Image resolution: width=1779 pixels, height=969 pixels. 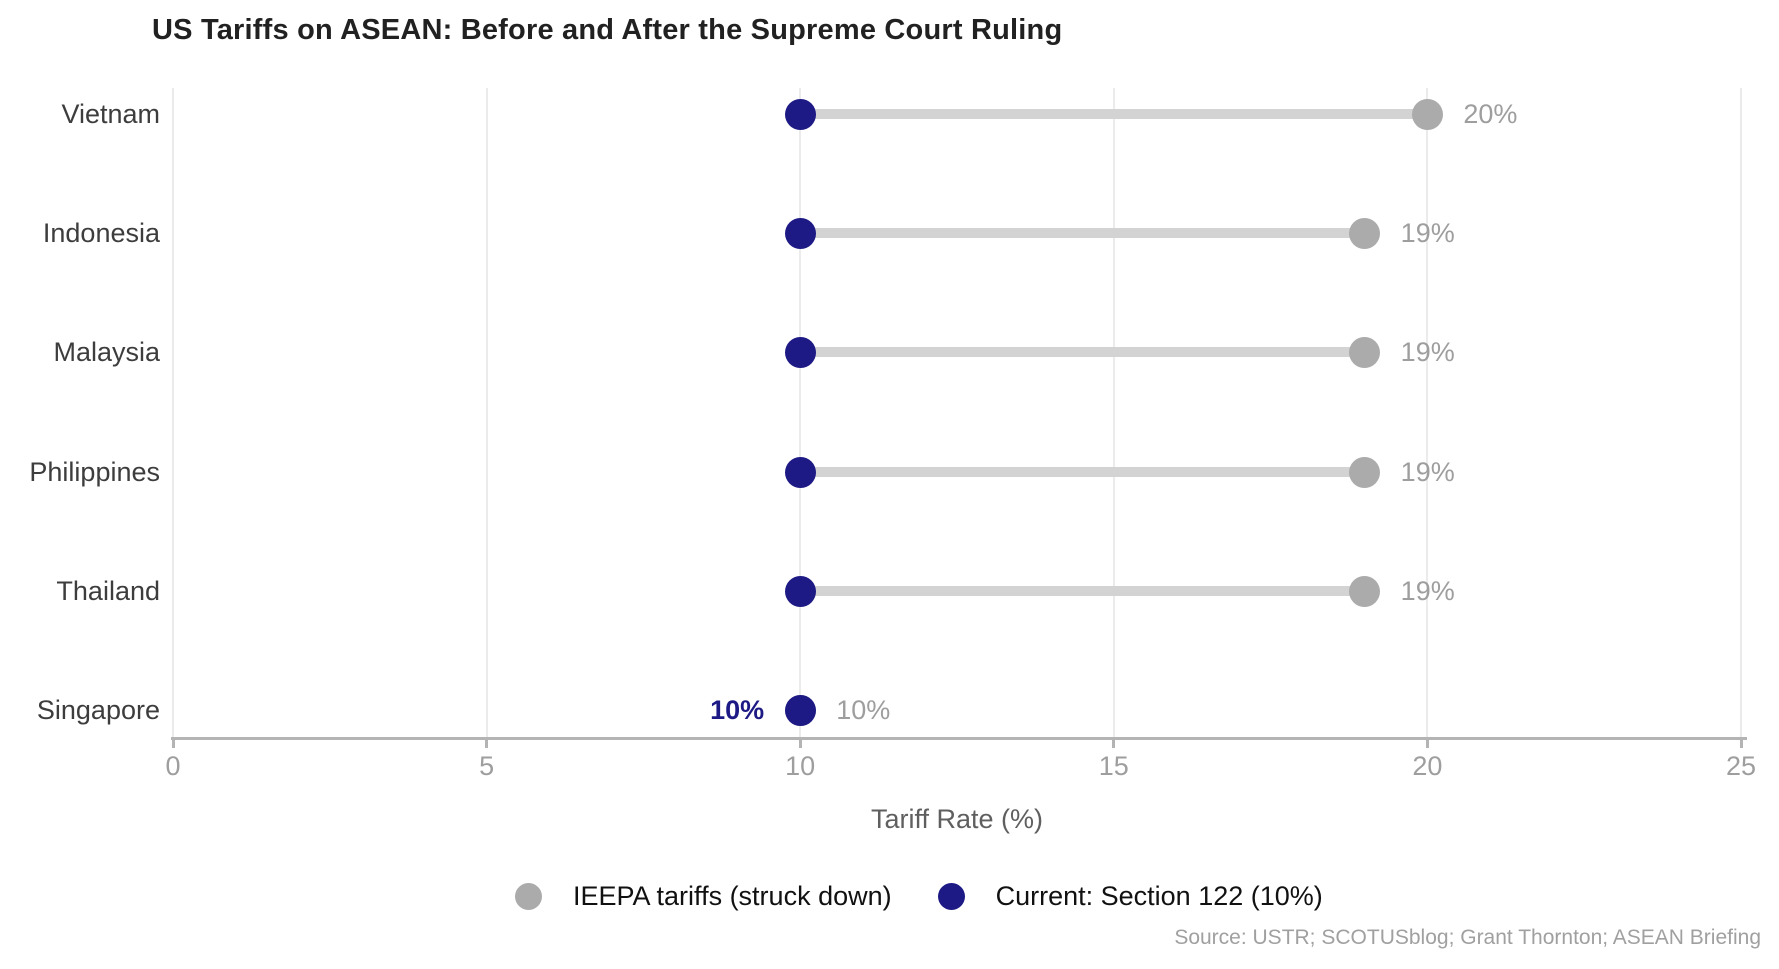 I want to click on legend-dot-current-icon, so click(x=951, y=896).